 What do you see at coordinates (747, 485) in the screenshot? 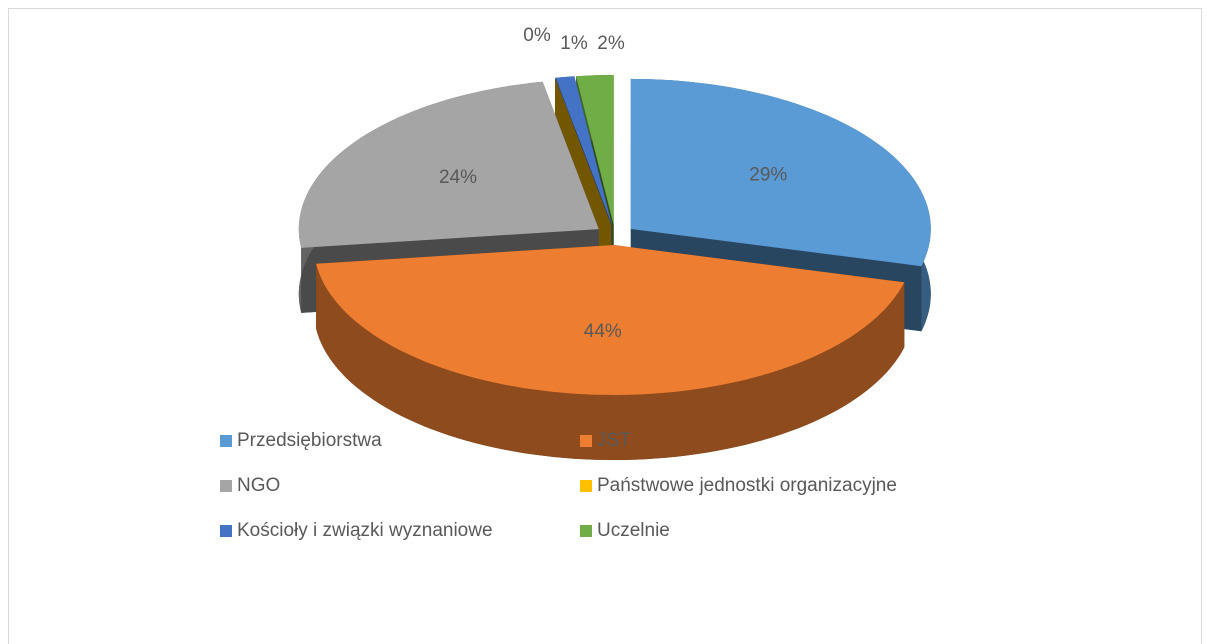
I see `legend-label: Państwowe jednostki organizacyjne` at bounding box center [747, 485].